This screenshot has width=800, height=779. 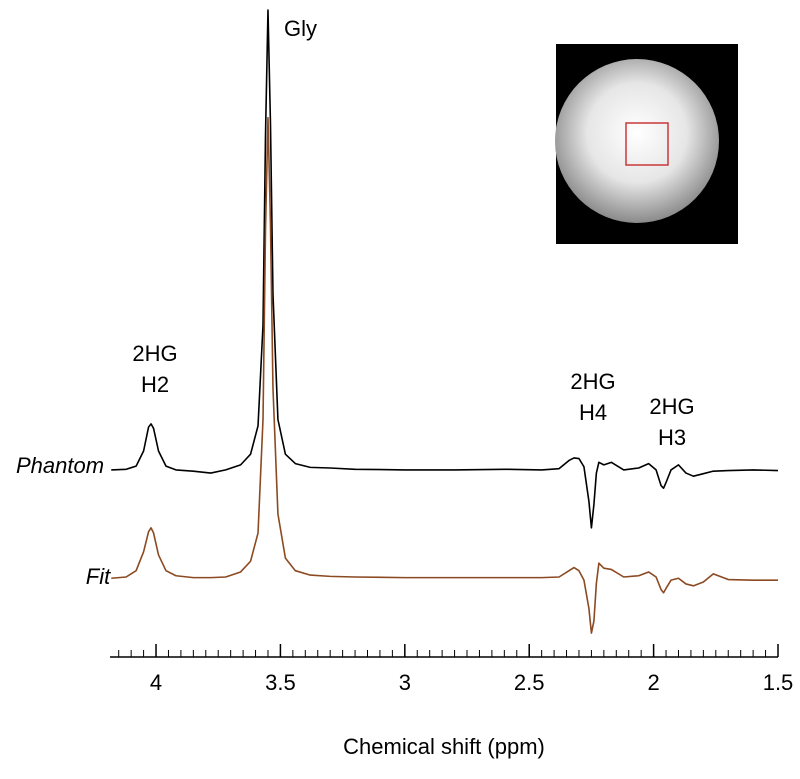 What do you see at coordinates (300, 28) in the screenshot?
I see `peak-annotation: Gly` at bounding box center [300, 28].